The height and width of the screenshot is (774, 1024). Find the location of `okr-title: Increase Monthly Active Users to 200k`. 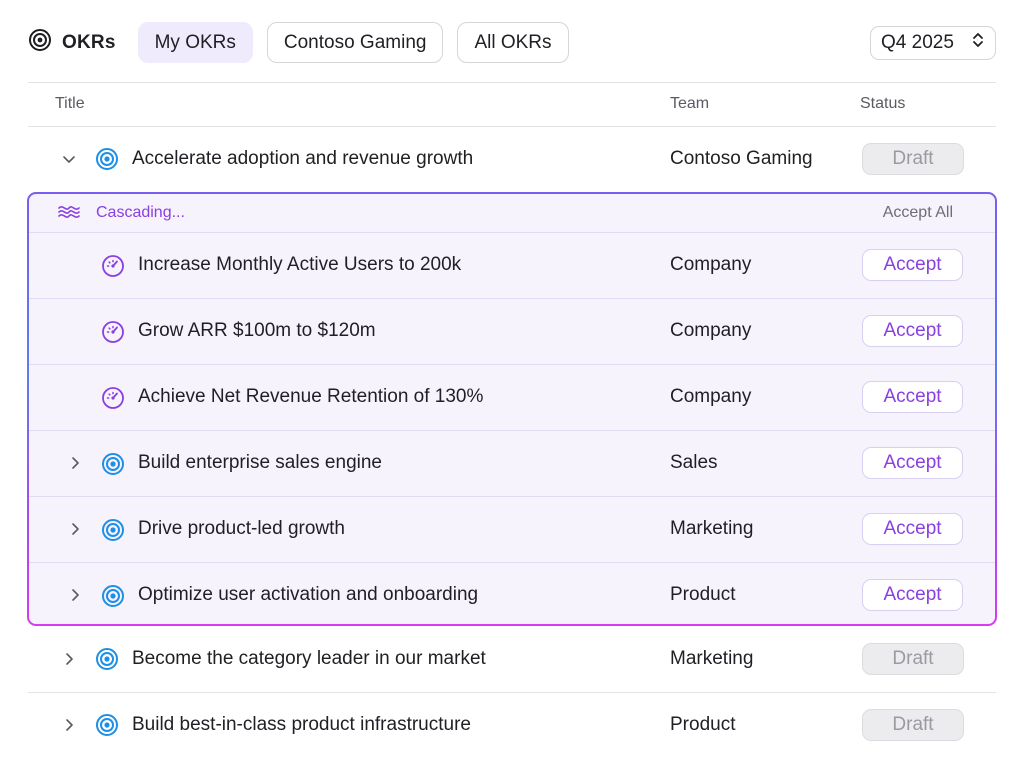

okr-title: Increase Monthly Active Users to 200k is located at coordinates (300, 264).